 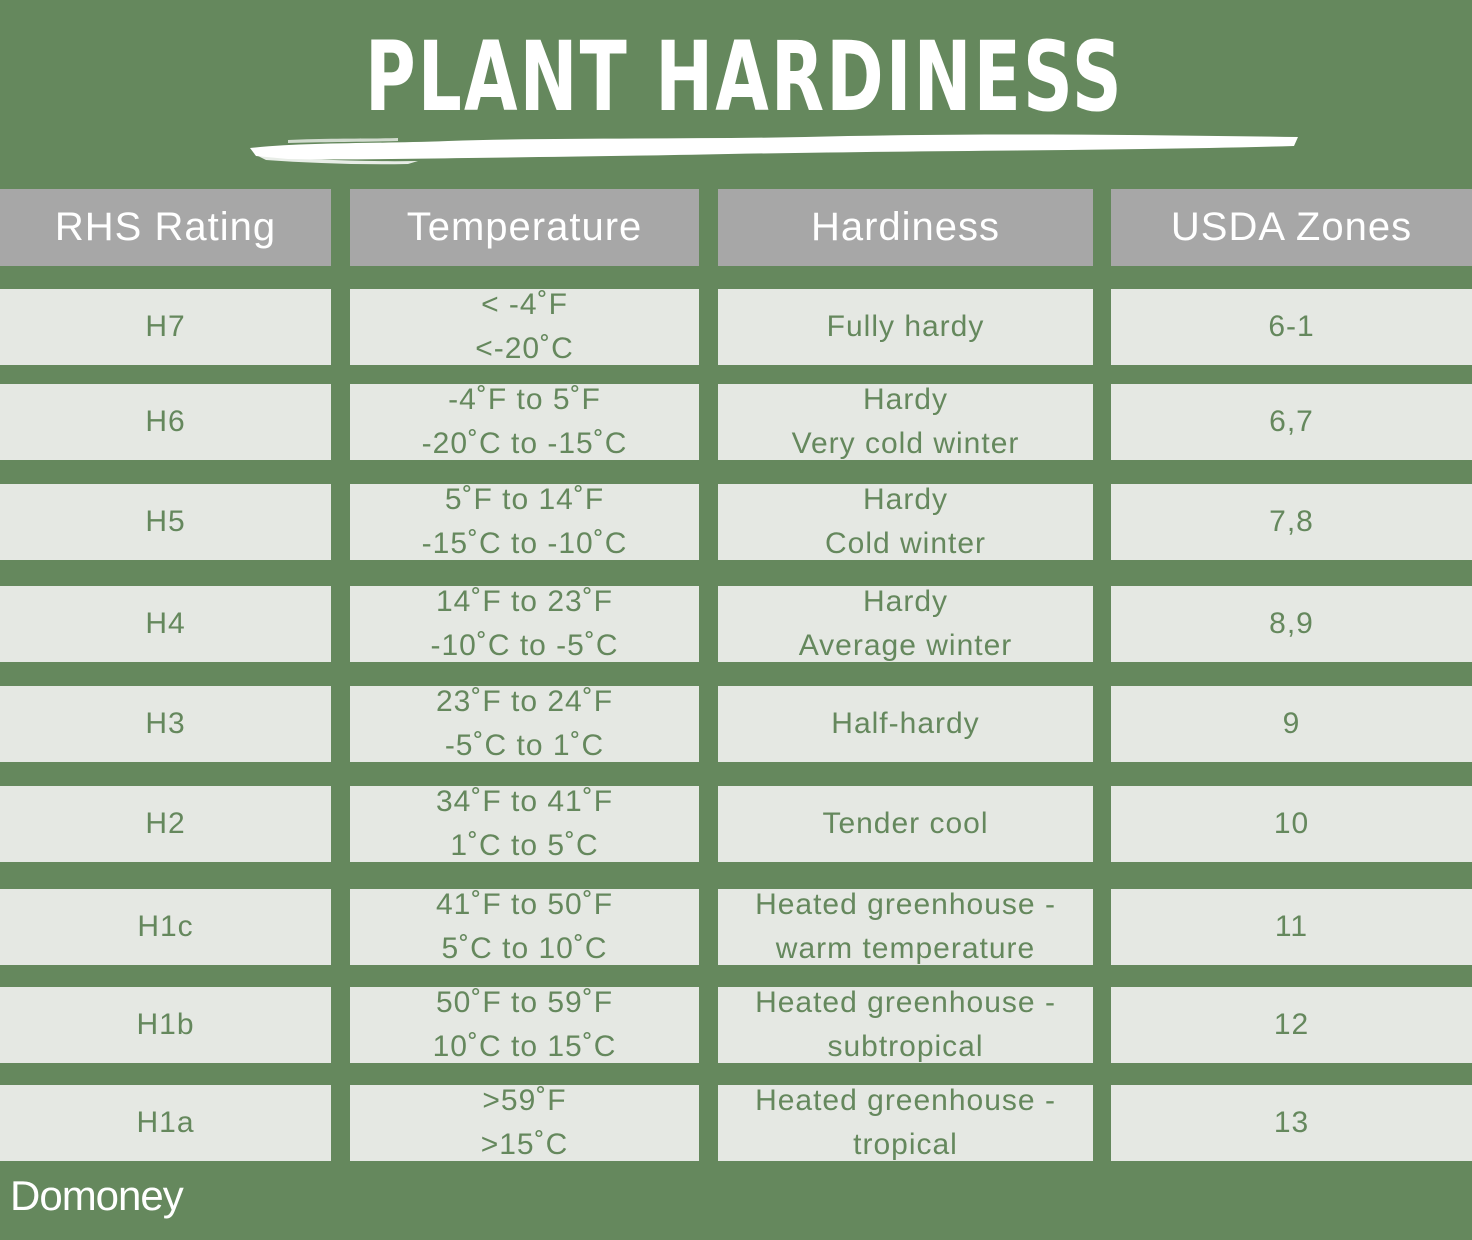 I want to click on cell-line: warm temperature, so click(x=905, y=948).